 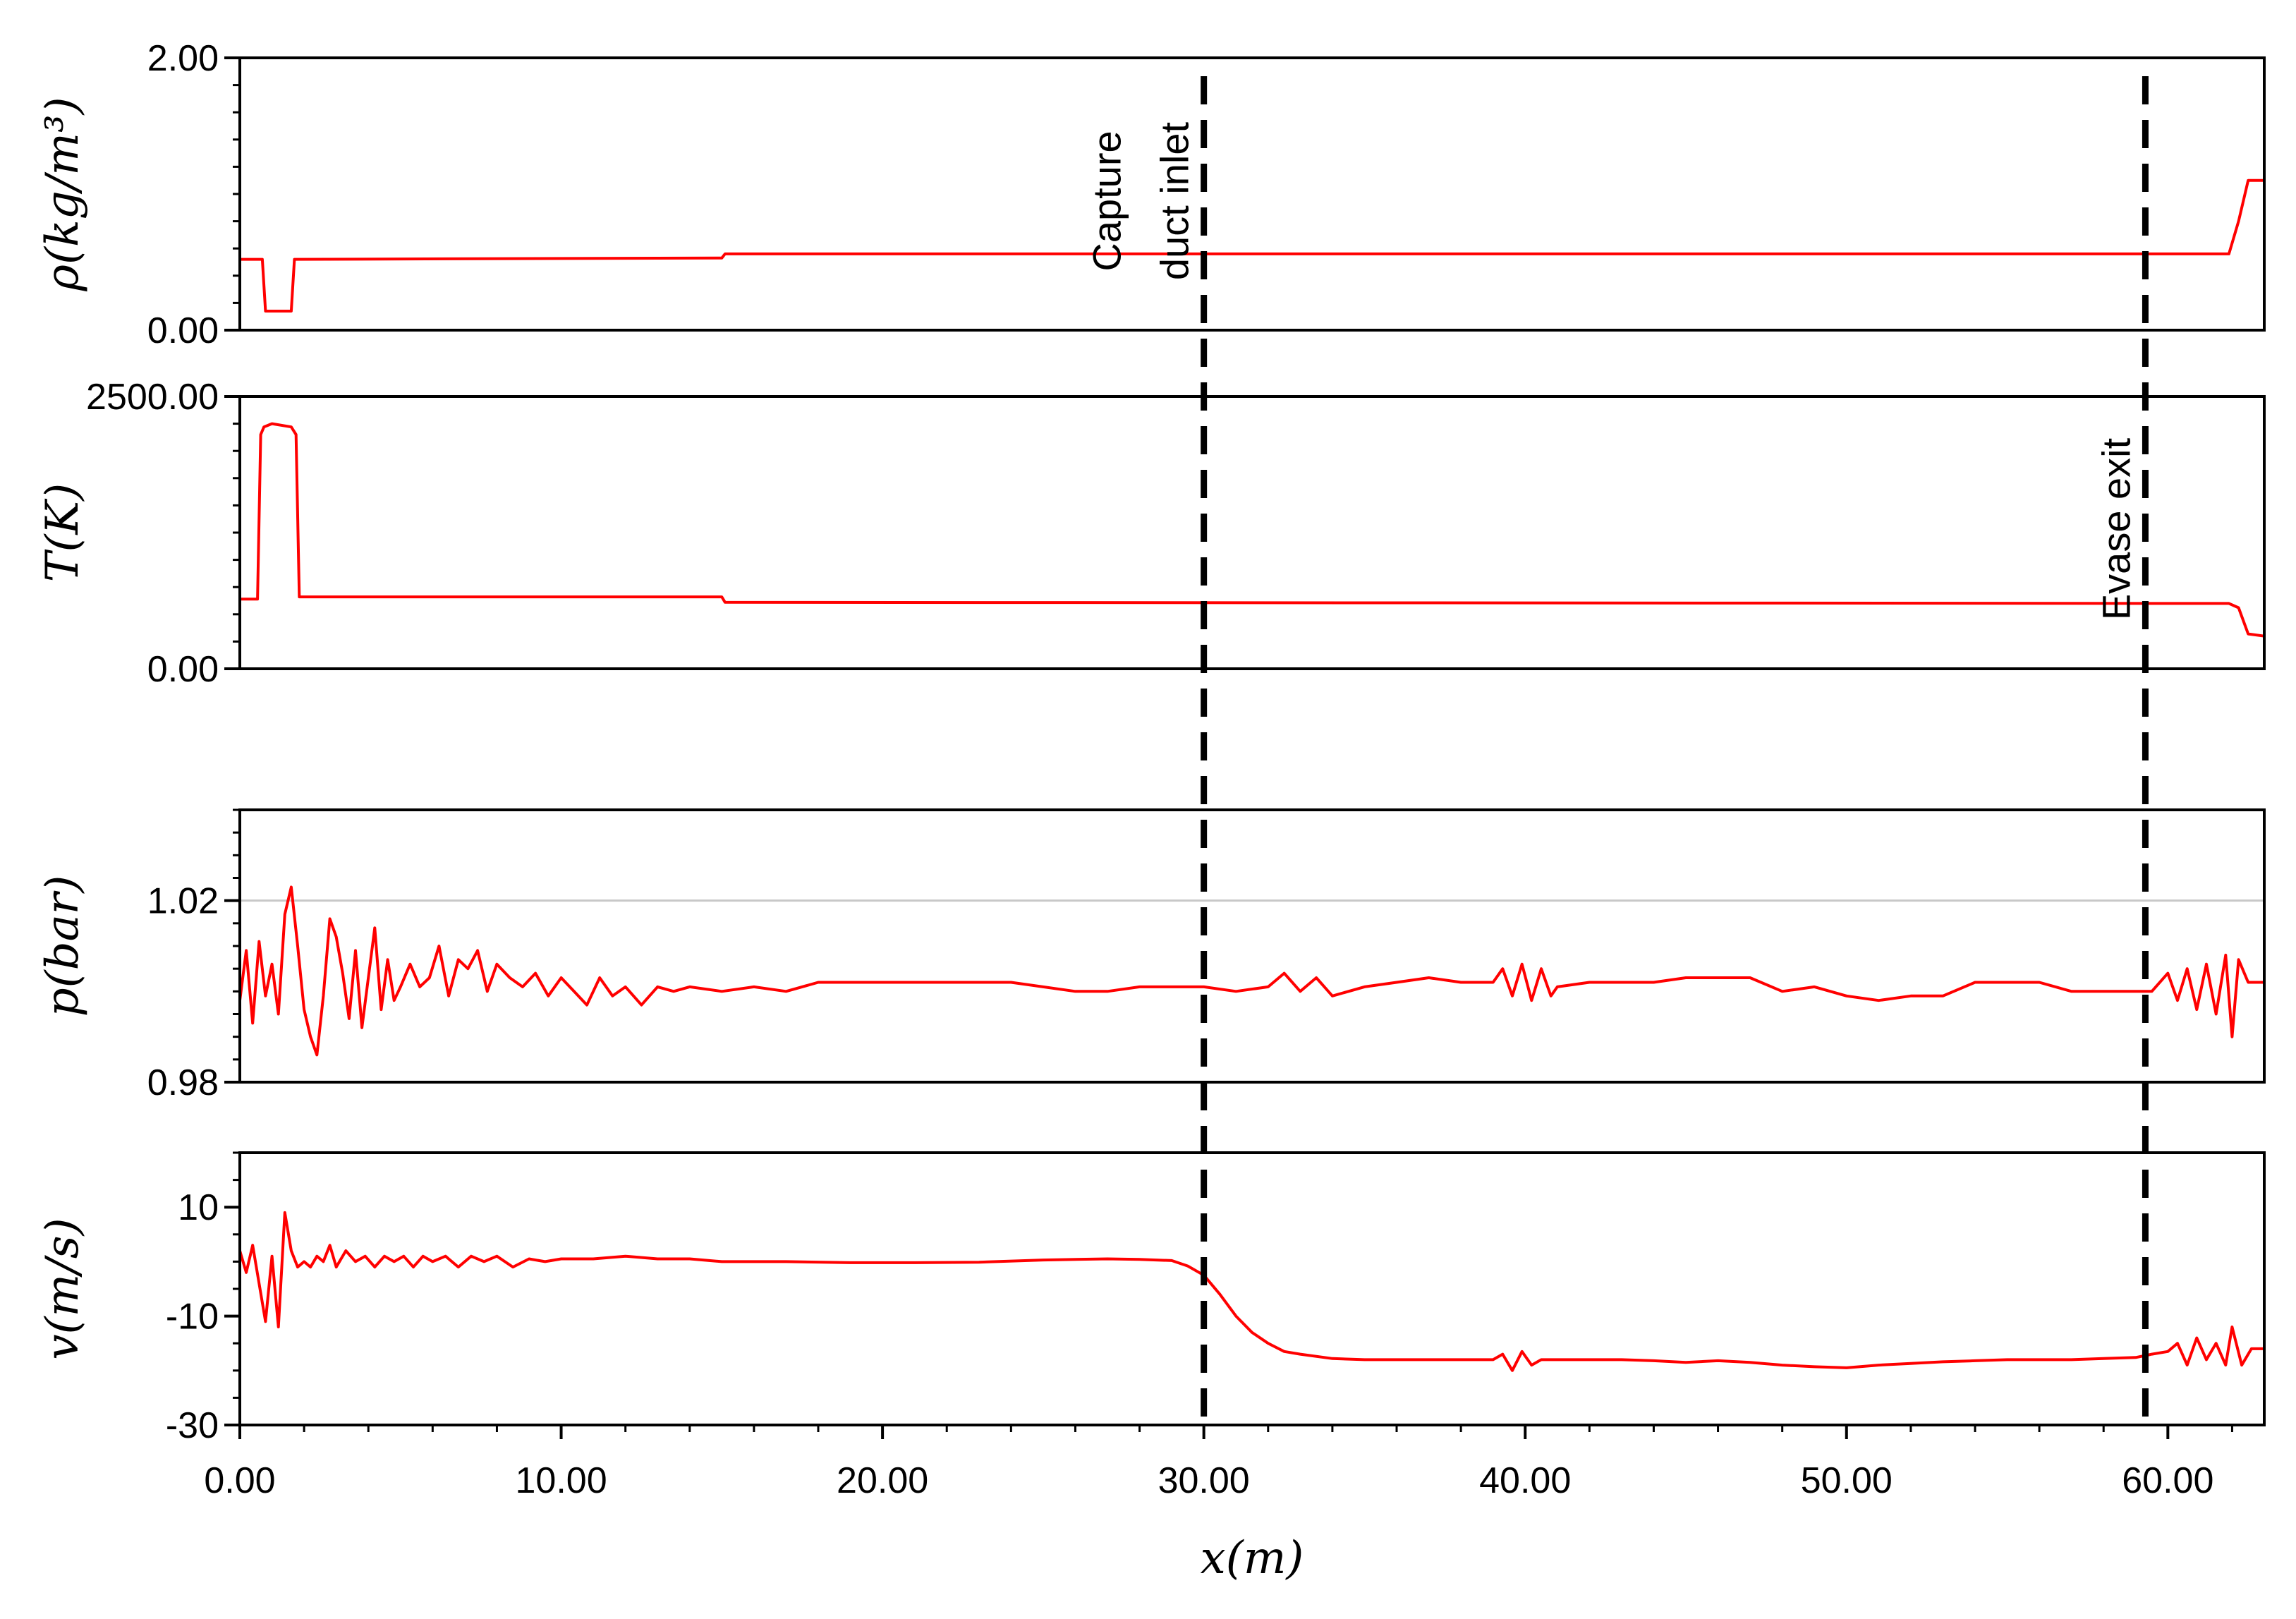 What do you see at coordinates (63, 194) in the screenshot?
I see `y-axis-label-density: ρ(kg/m³)` at bounding box center [63, 194].